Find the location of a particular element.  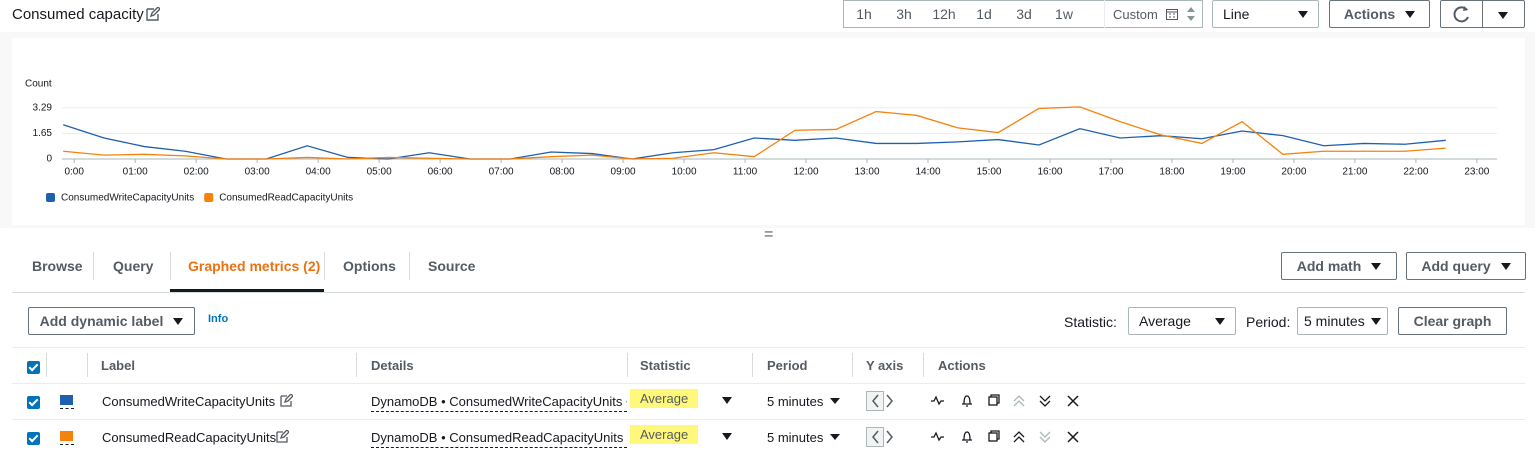

statistic-select: Average is located at coordinates (1182, 321).